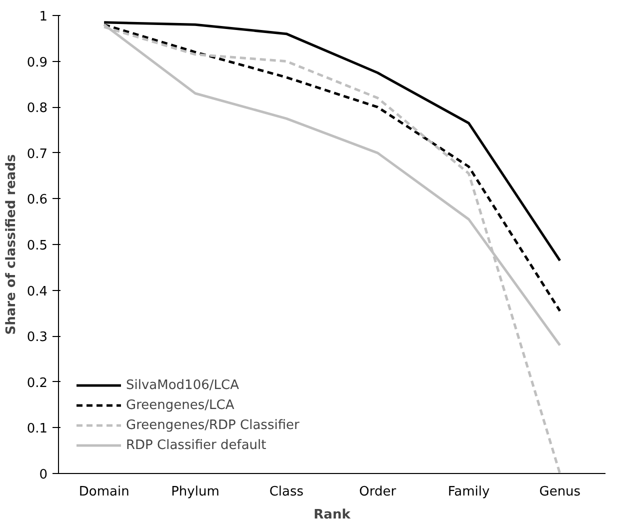 This screenshot has height=530, width=624. What do you see at coordinates (43, 475) in the screenshot?
I see `y-tick-label: 0` at bounding box center [43, 475].